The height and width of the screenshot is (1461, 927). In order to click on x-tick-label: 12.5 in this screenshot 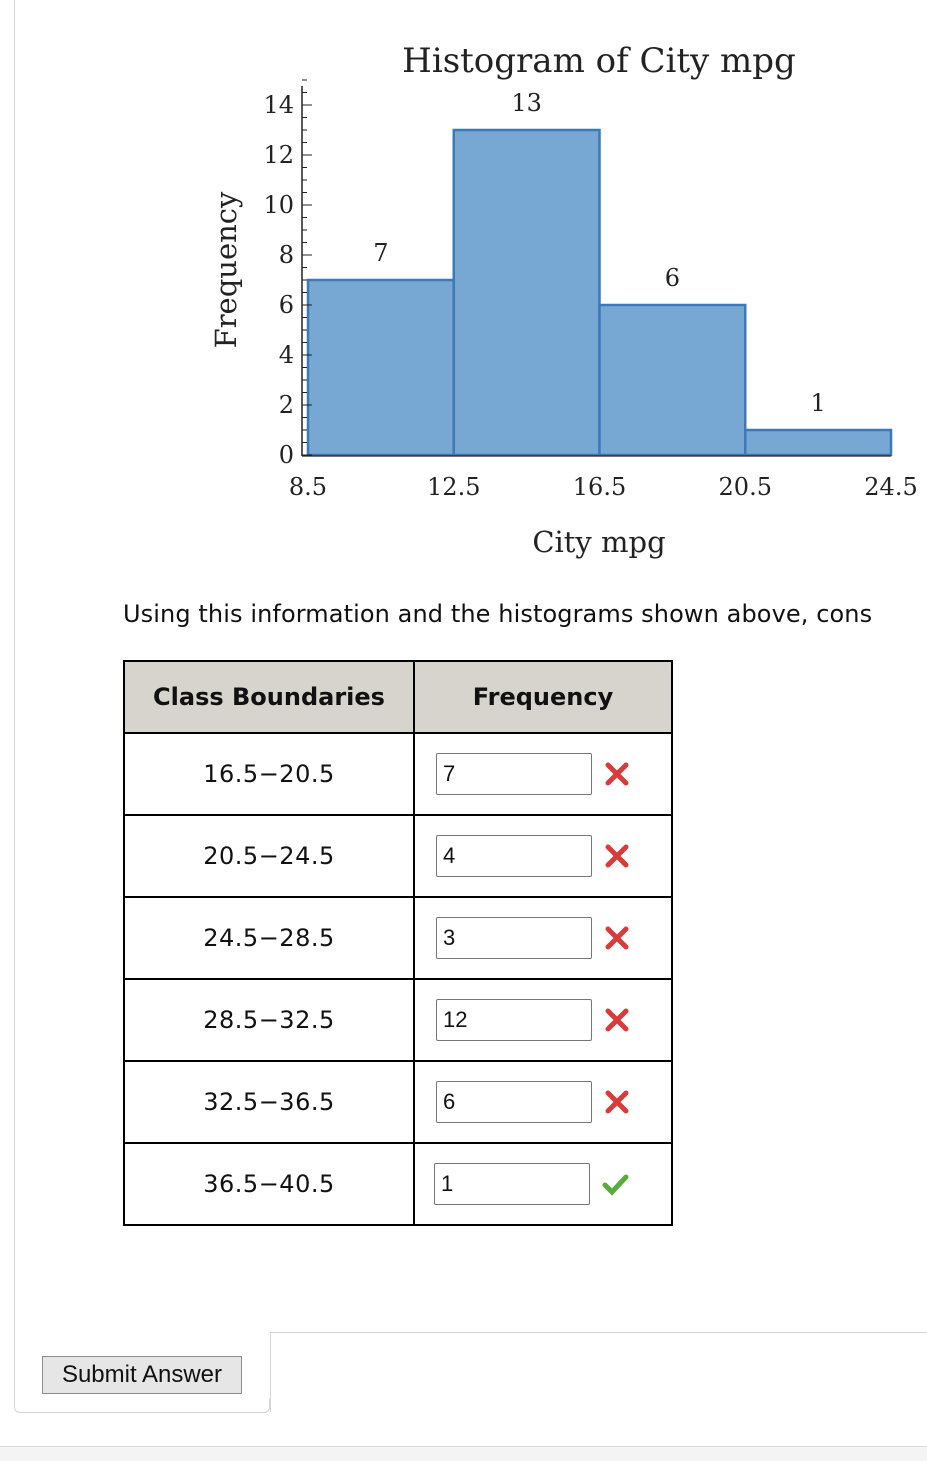, I will do `click(453, 487)`.